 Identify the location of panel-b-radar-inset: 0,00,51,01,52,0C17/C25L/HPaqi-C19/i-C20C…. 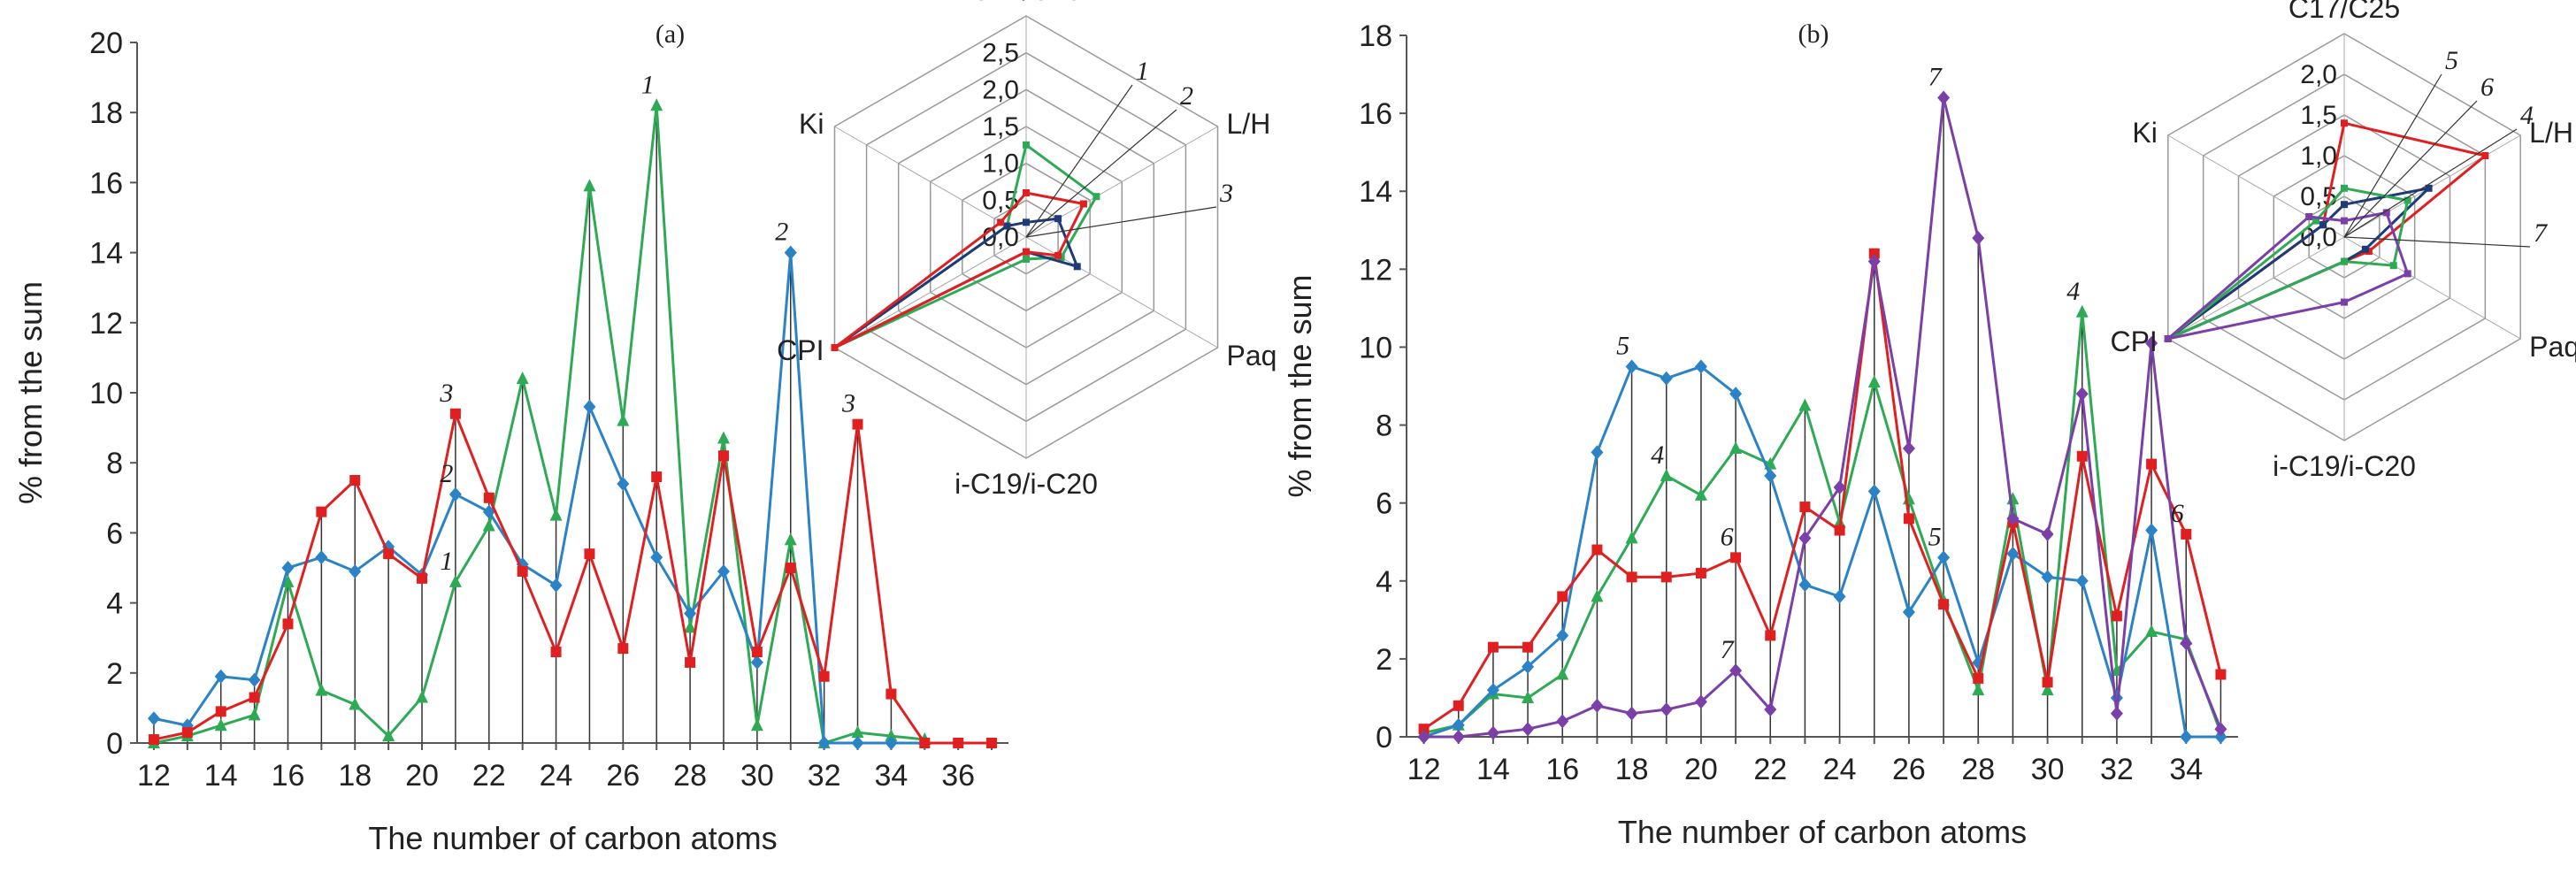
(2343, 241).